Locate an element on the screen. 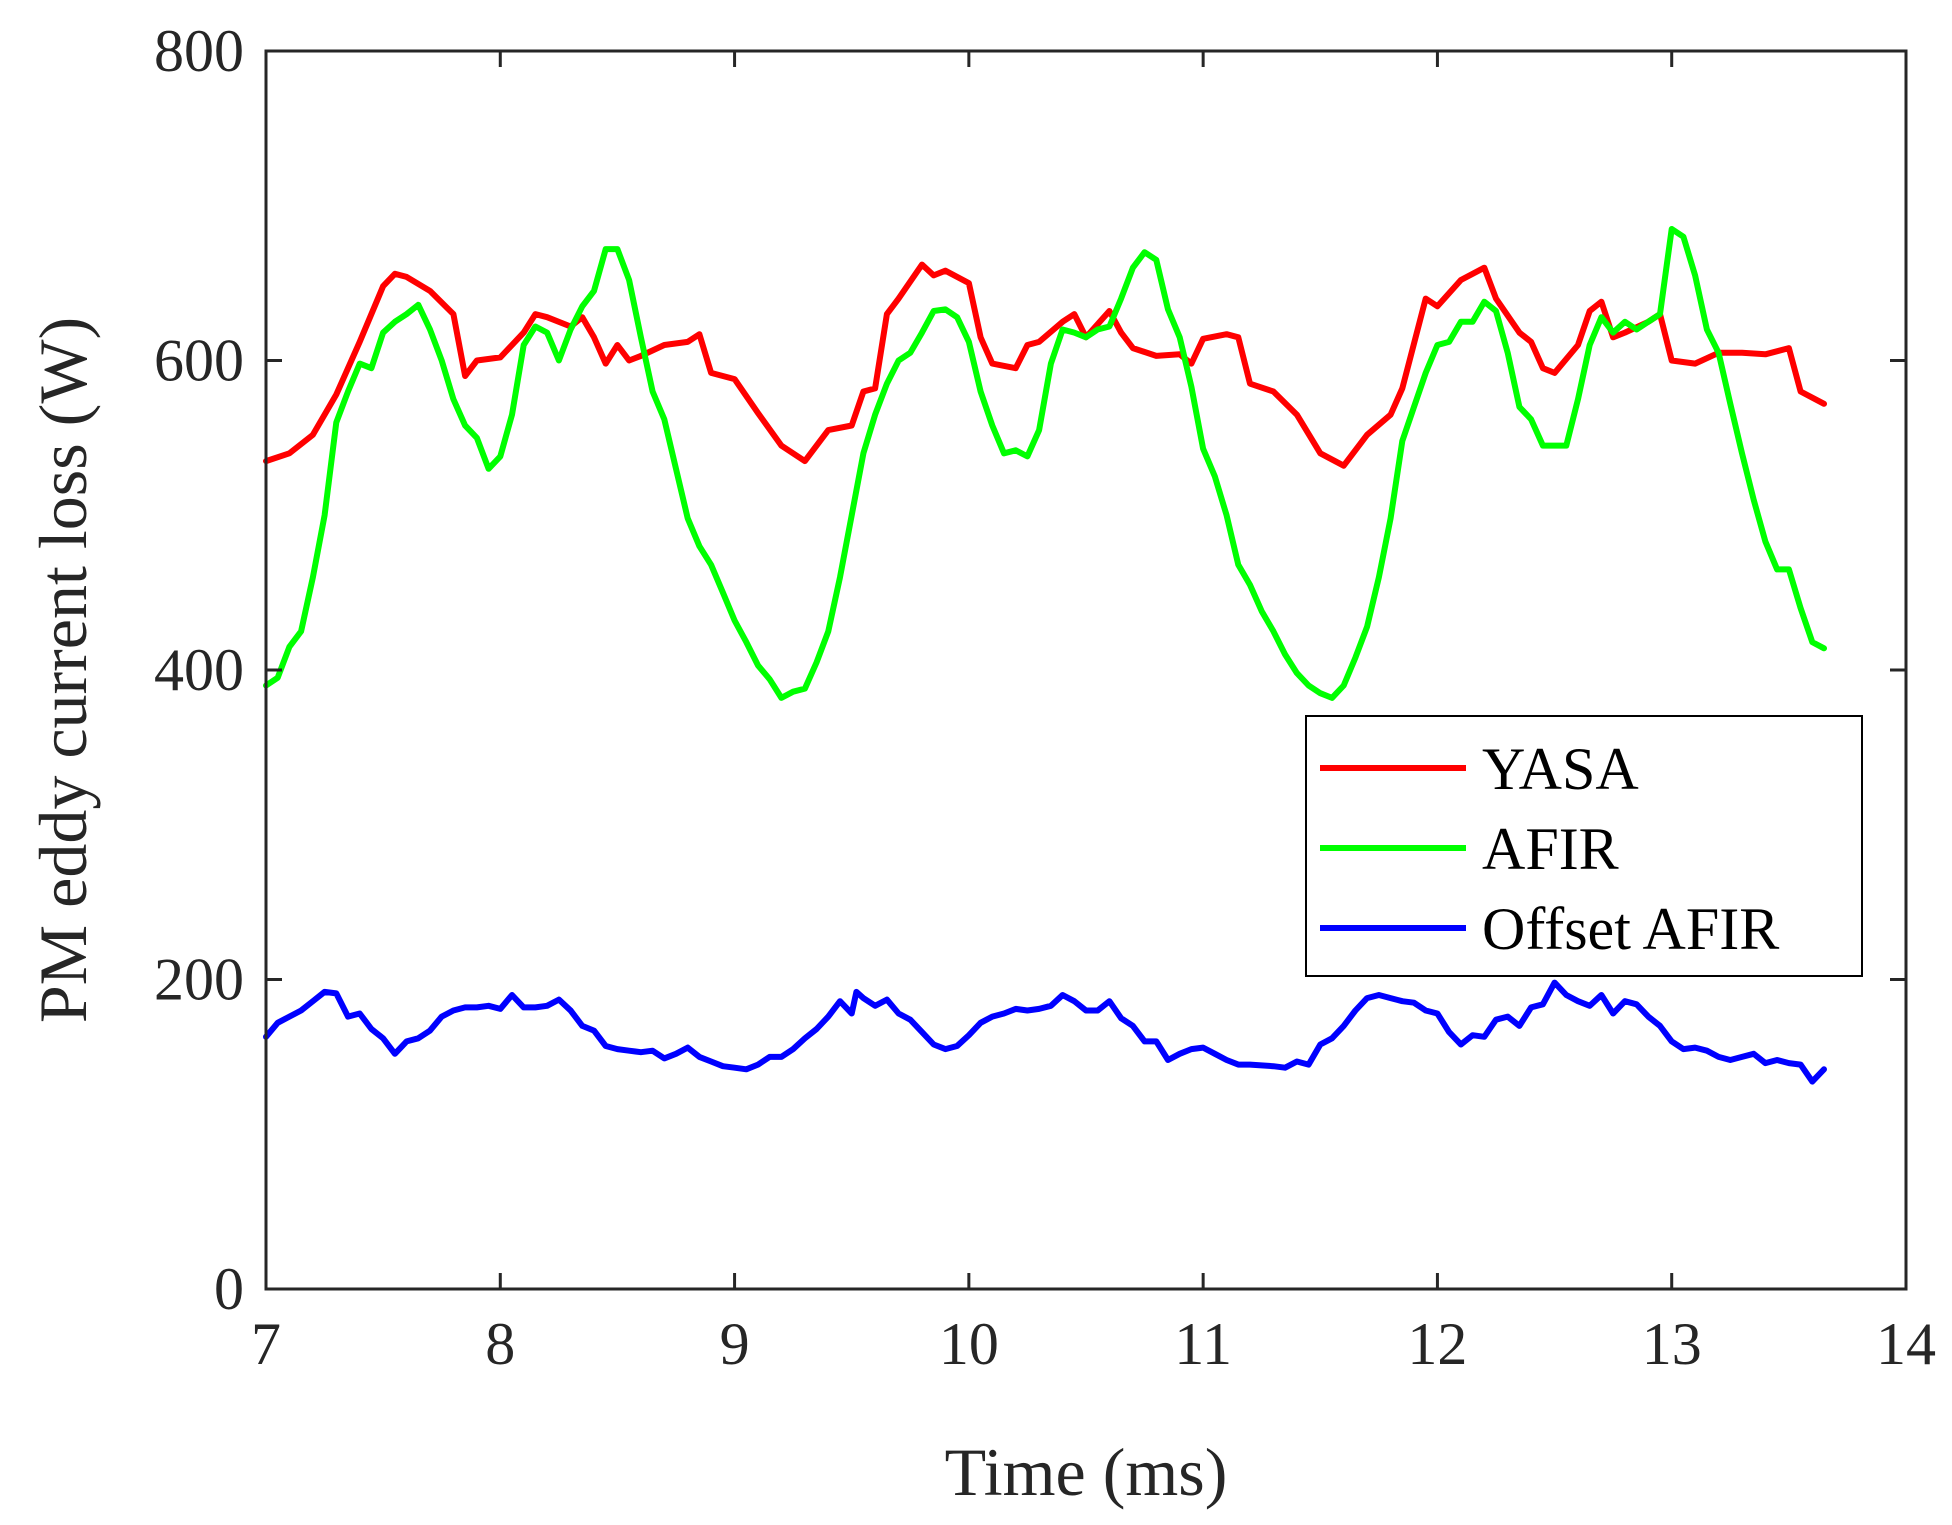 Image resolution: width=1952 pixels, height=1525 pixels. legend-label-yasa: YASA is located at coordinates (1560, 769).